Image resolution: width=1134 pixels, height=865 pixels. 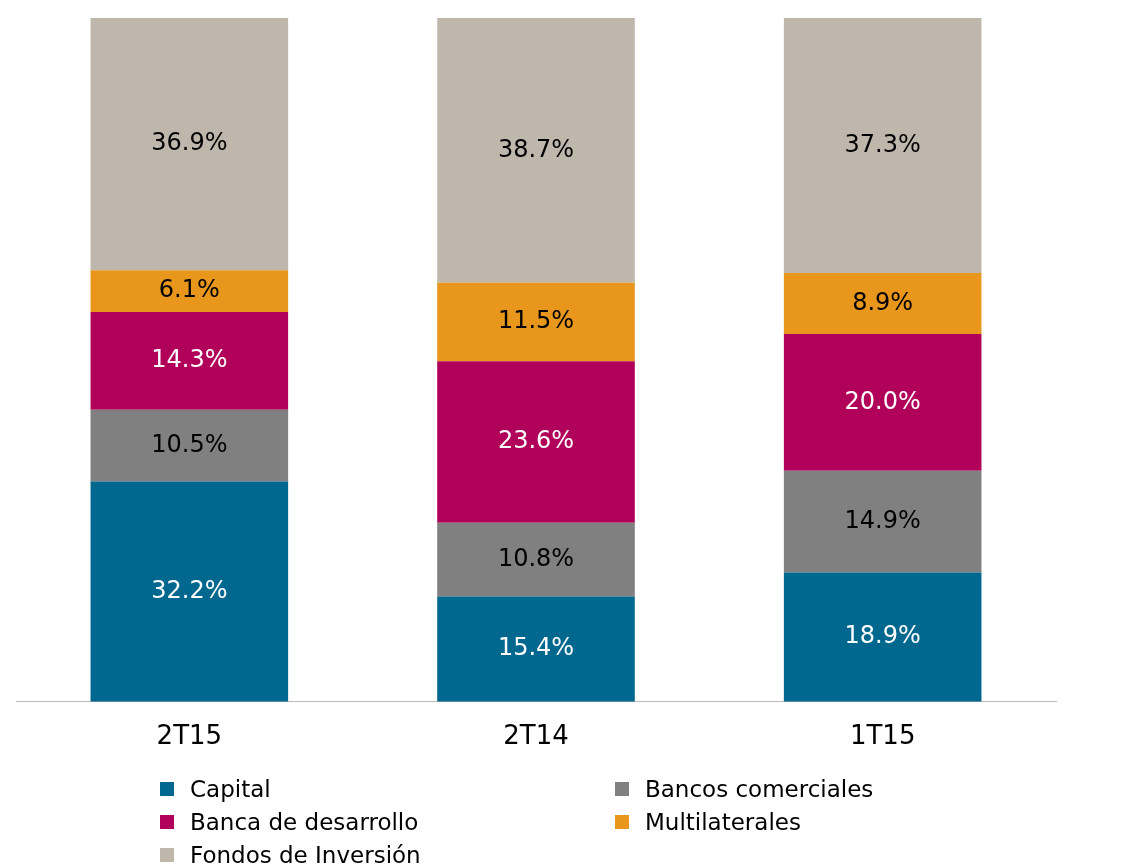 I want to click on data-label: 10.5%, so click(x=189, y=443).